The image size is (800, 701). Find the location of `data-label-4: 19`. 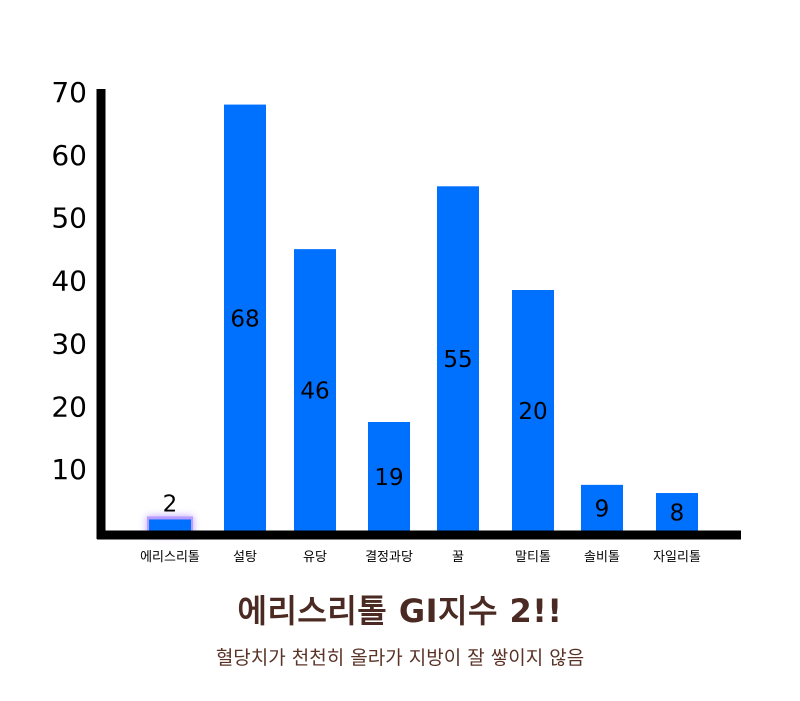

data-label-4: 19 is located at coordinates (388, 478).